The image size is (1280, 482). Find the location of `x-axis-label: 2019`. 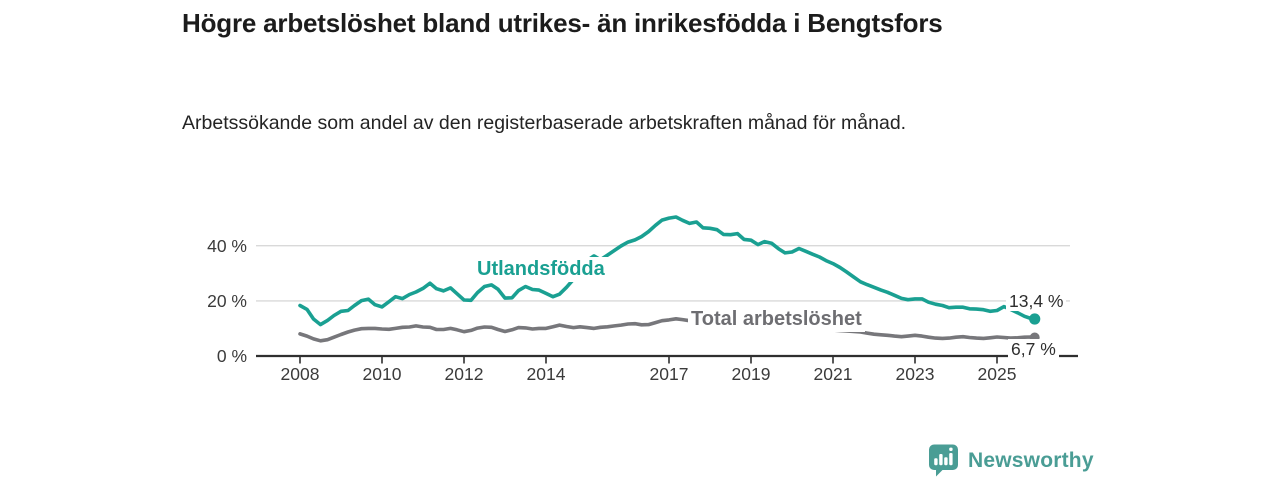

x-axis-label: 2019 is located at coordinates (751, 374).